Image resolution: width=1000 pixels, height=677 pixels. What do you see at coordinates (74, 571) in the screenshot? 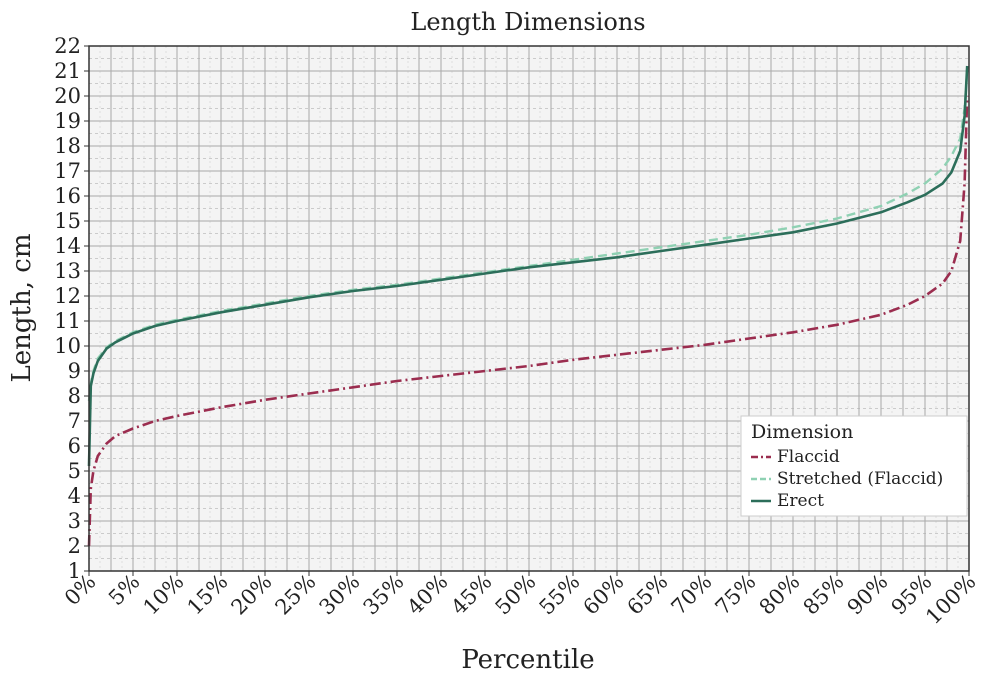
I see `y-tick-label: 1` at bounding box center [74, 571].